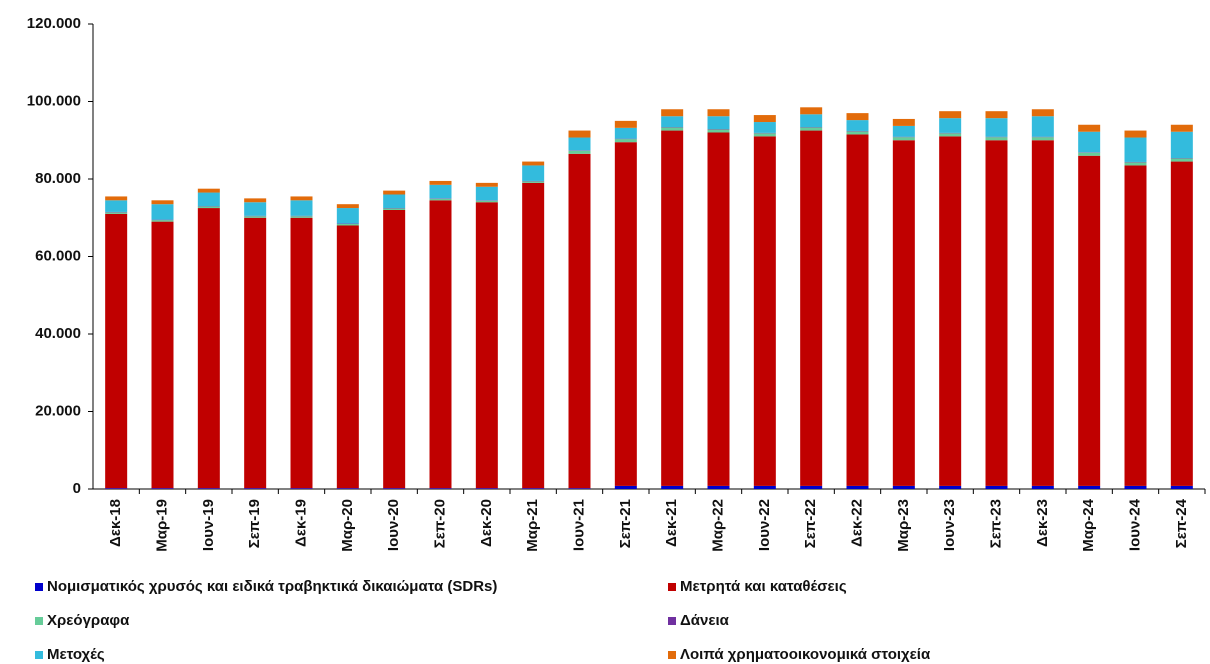 This screenshot has height=664, width=1210. What do you see at coordinates (439, 523) in the screenshot?
I see `x-tick-label: Σεπ-20` at bounding box center [439, 523].